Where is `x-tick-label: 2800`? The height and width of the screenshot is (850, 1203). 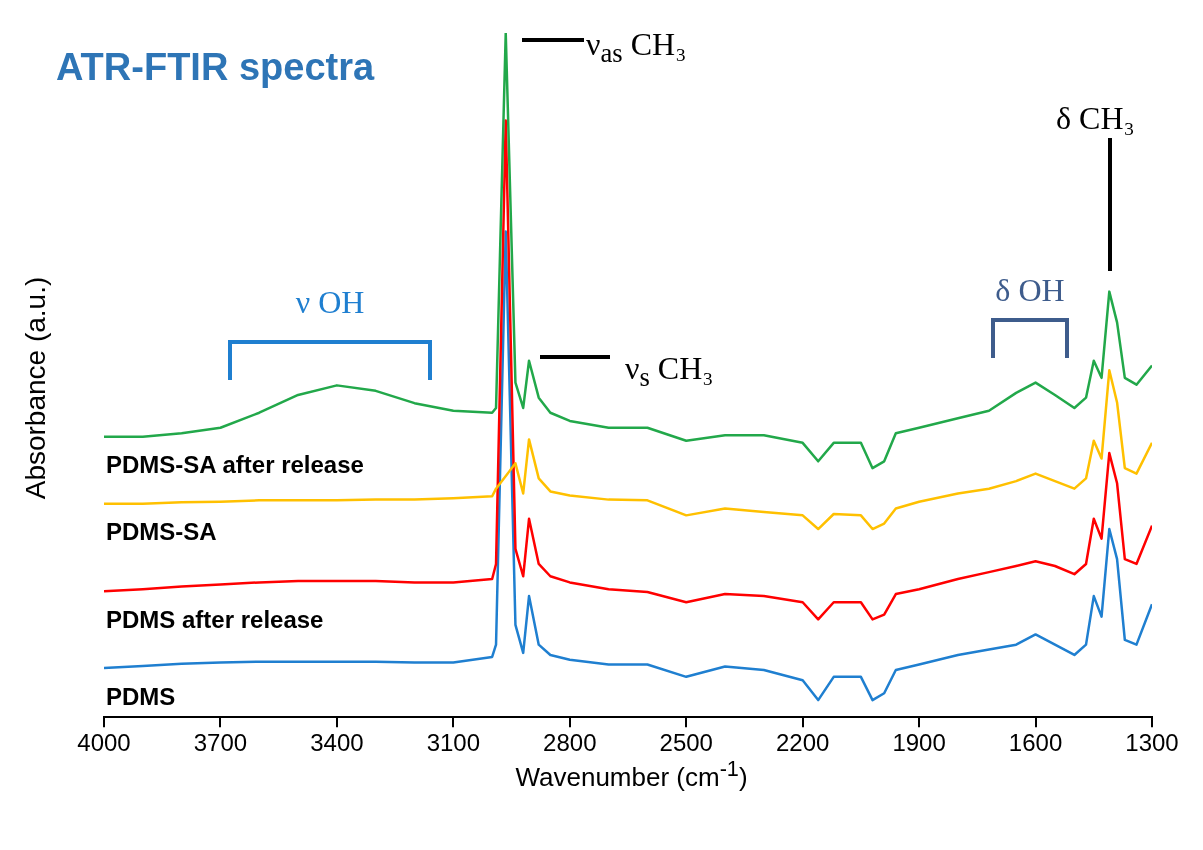 x-tick-label: 2800 is located at coordinates (570, 743).